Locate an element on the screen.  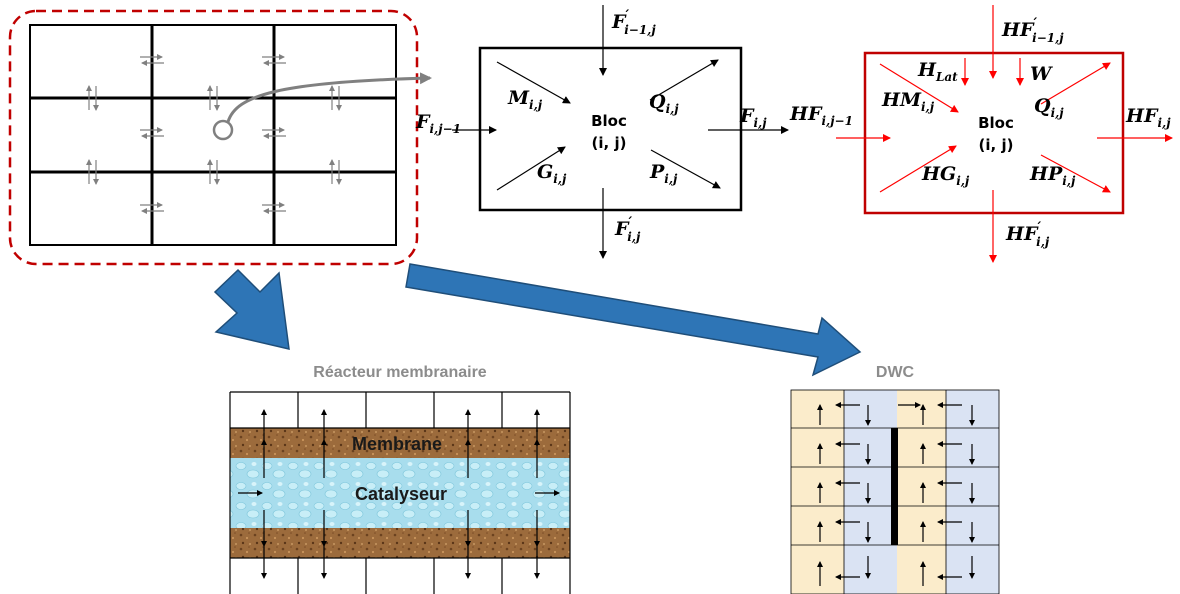
enthalpy-bloc-line2: (i, j) is located at coordinates (996, 145).